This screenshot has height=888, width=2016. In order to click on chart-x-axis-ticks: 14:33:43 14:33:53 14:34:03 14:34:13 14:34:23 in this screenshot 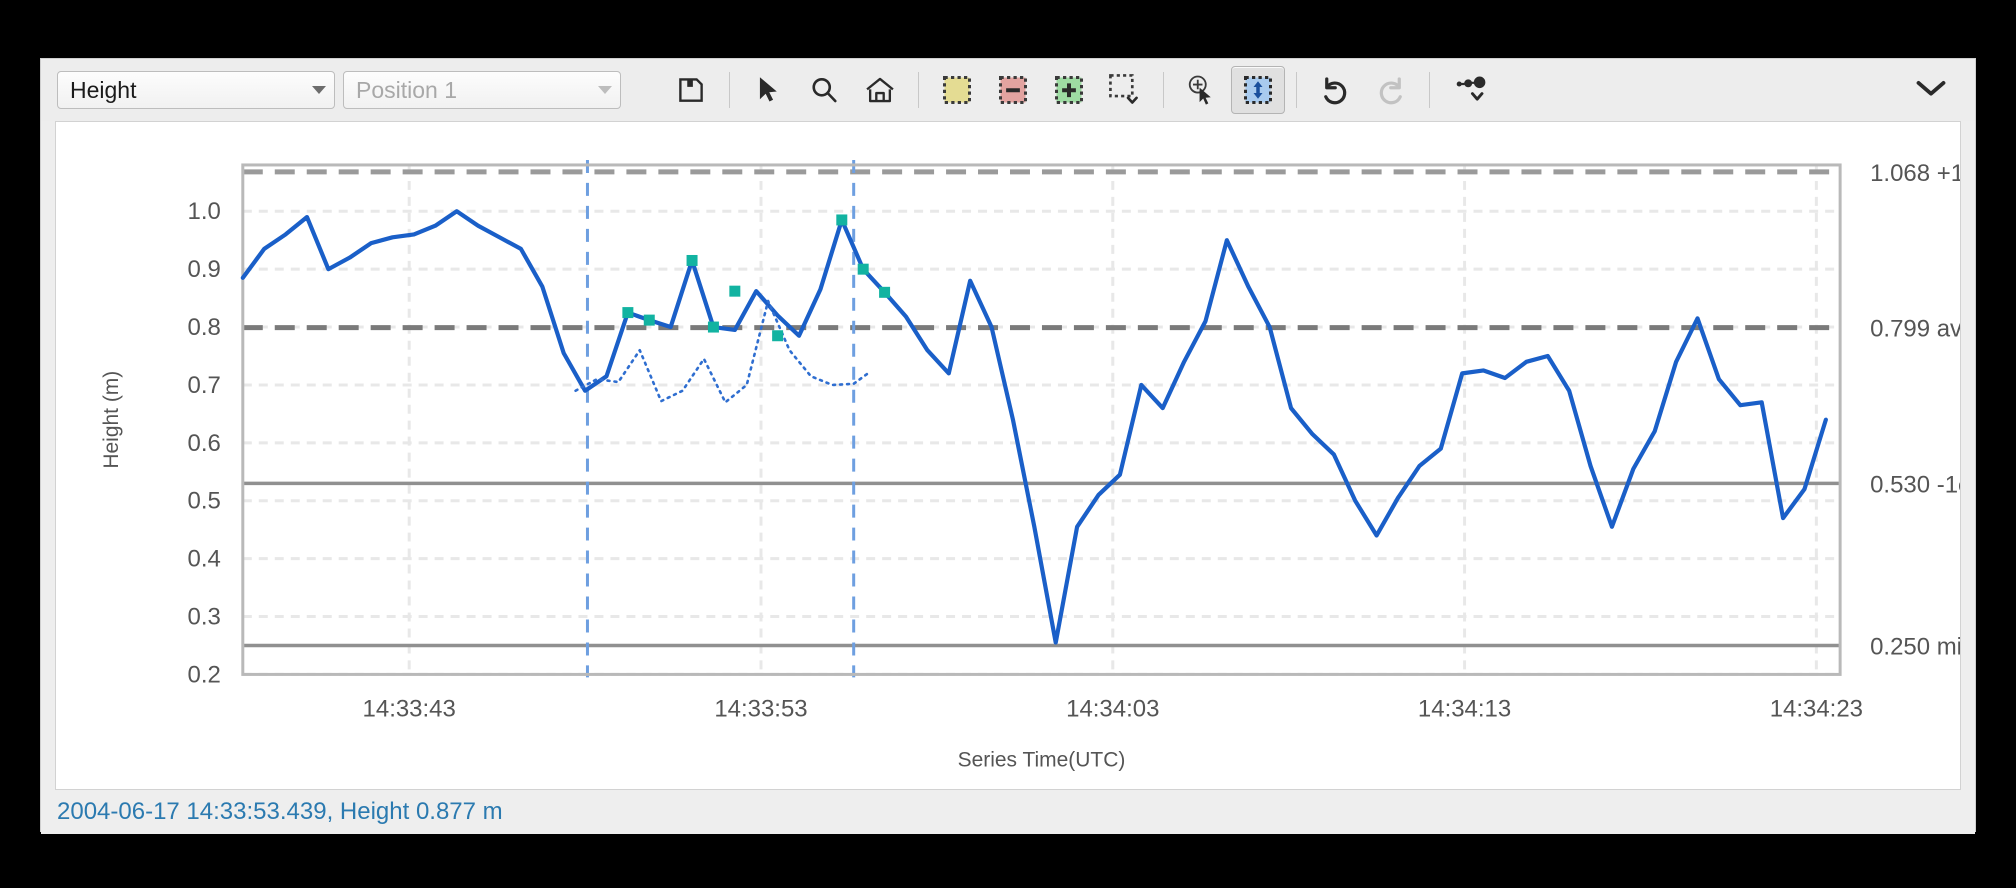, I will do `click(1113, 708)`.